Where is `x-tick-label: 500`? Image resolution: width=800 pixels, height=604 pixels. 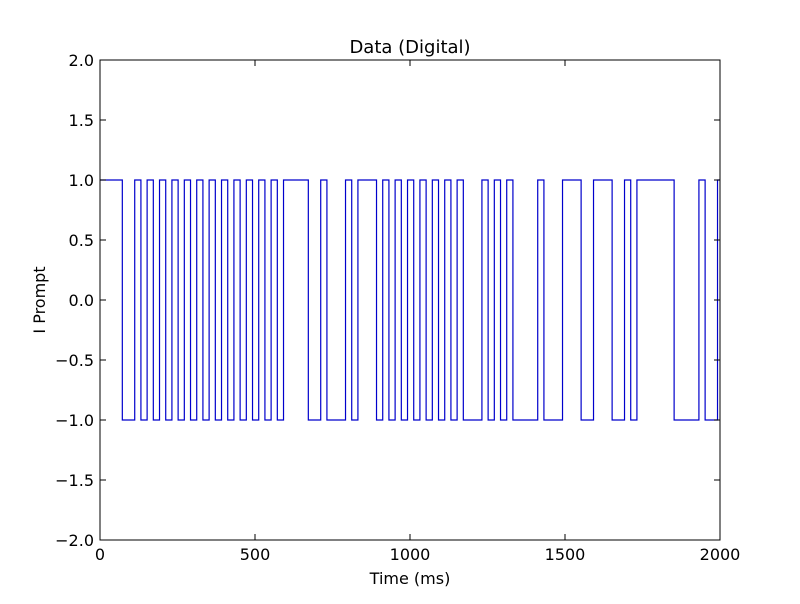 x-tick-label: 500 is located at coordinates (255, 554).